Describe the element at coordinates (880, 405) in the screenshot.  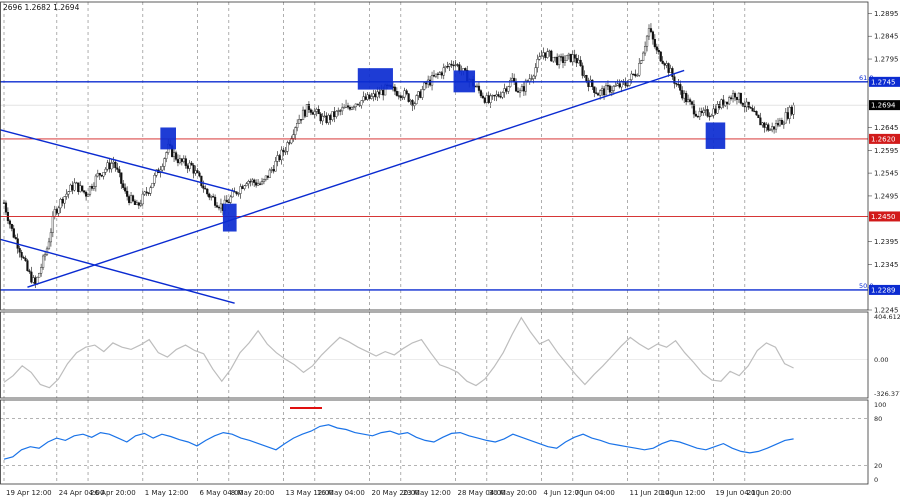
I see `indicator-tick-label: 100` at that location.